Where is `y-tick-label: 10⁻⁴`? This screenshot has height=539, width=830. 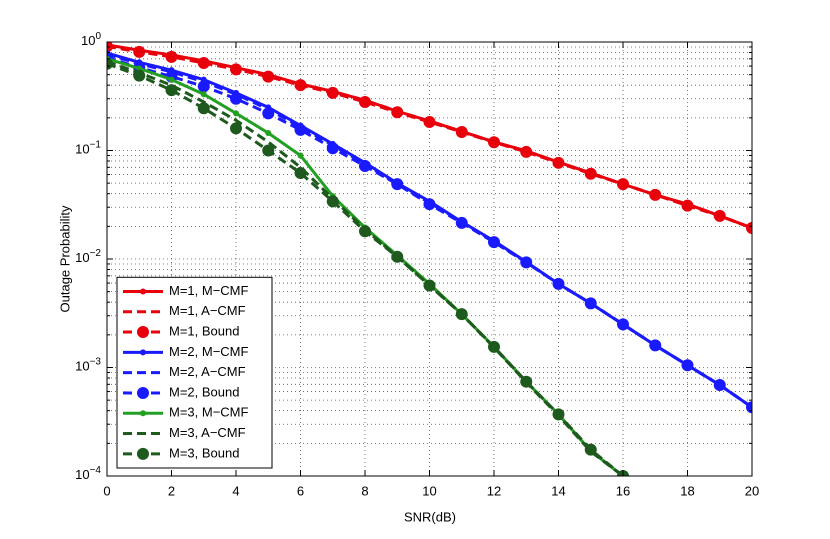 y-tick-label: 10⁻⁴ is located at coordinates (88, 474).